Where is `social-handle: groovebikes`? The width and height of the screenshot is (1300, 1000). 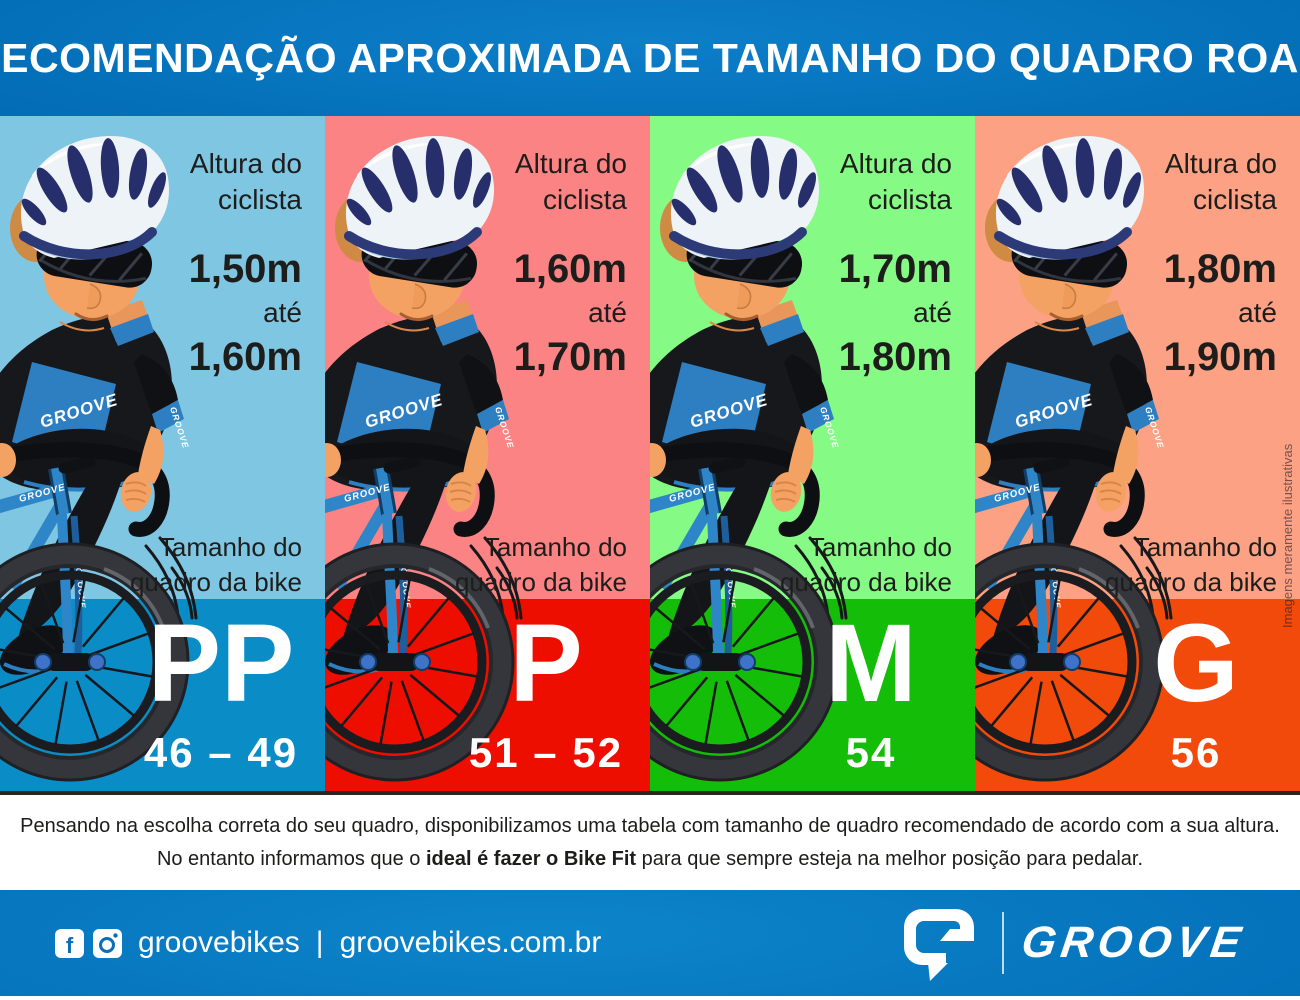 social-handle: groovebikes is located at coordinates (219, 942).